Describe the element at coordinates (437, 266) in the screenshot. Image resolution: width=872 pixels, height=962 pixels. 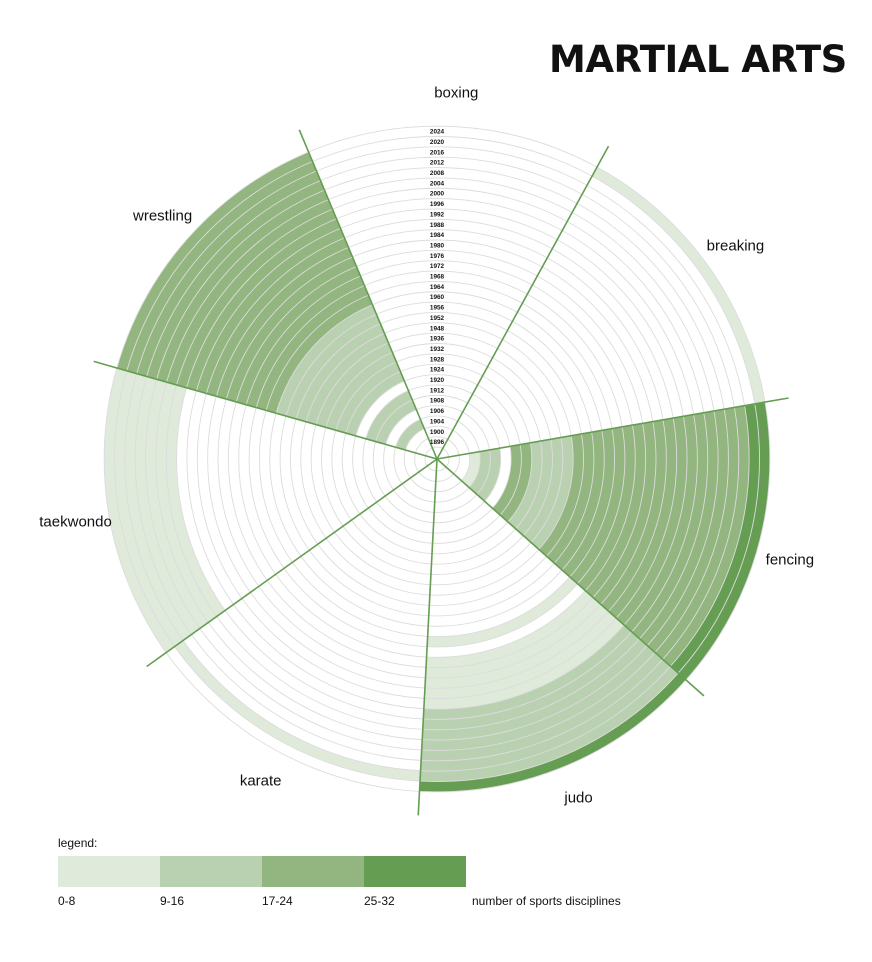
I see `year-label-1972: 1972` at that location.